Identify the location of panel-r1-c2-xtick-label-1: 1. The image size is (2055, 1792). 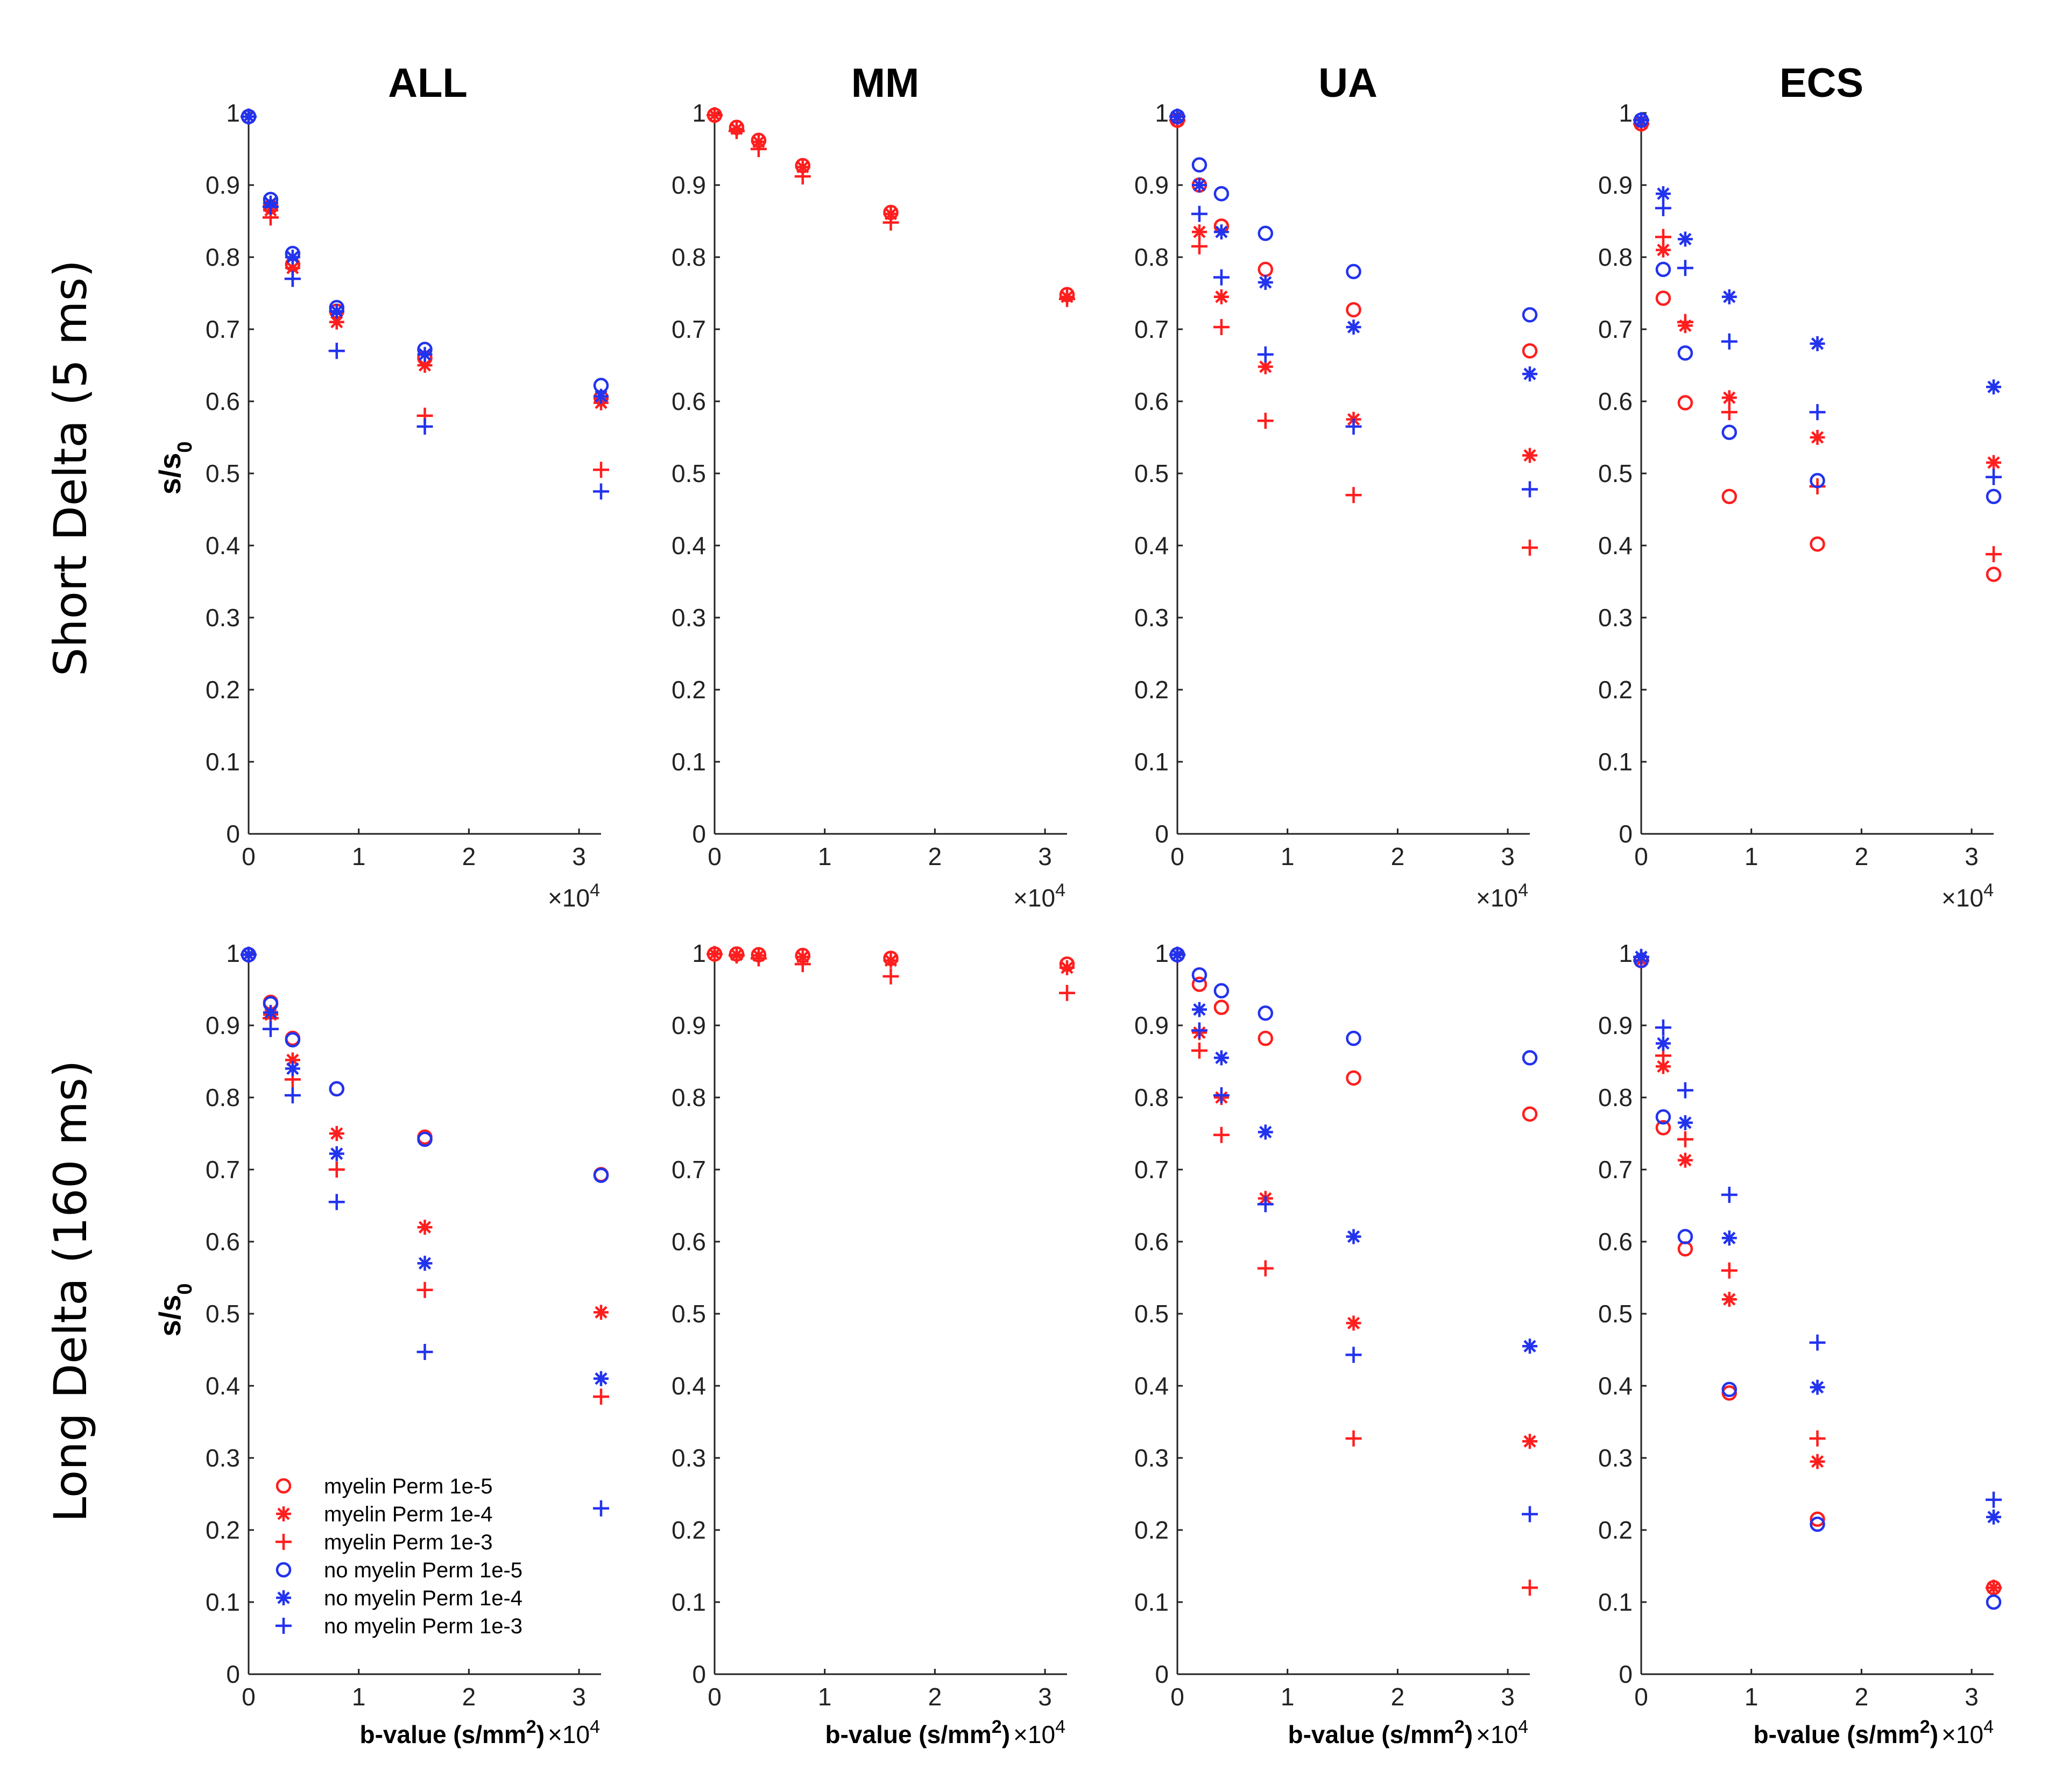
(1288, 1697).